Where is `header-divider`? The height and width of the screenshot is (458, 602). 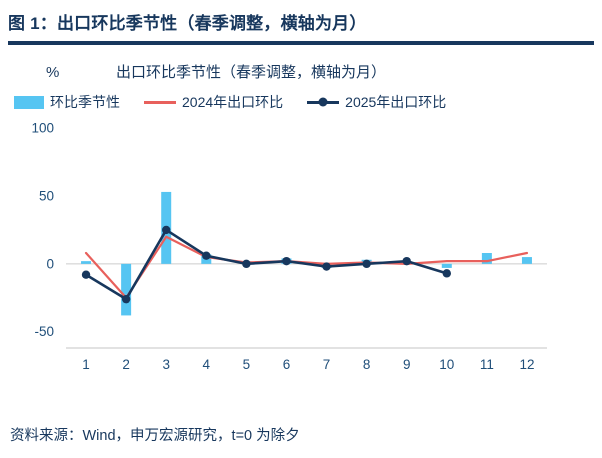 header-divider is located at coordinates (301, 43).